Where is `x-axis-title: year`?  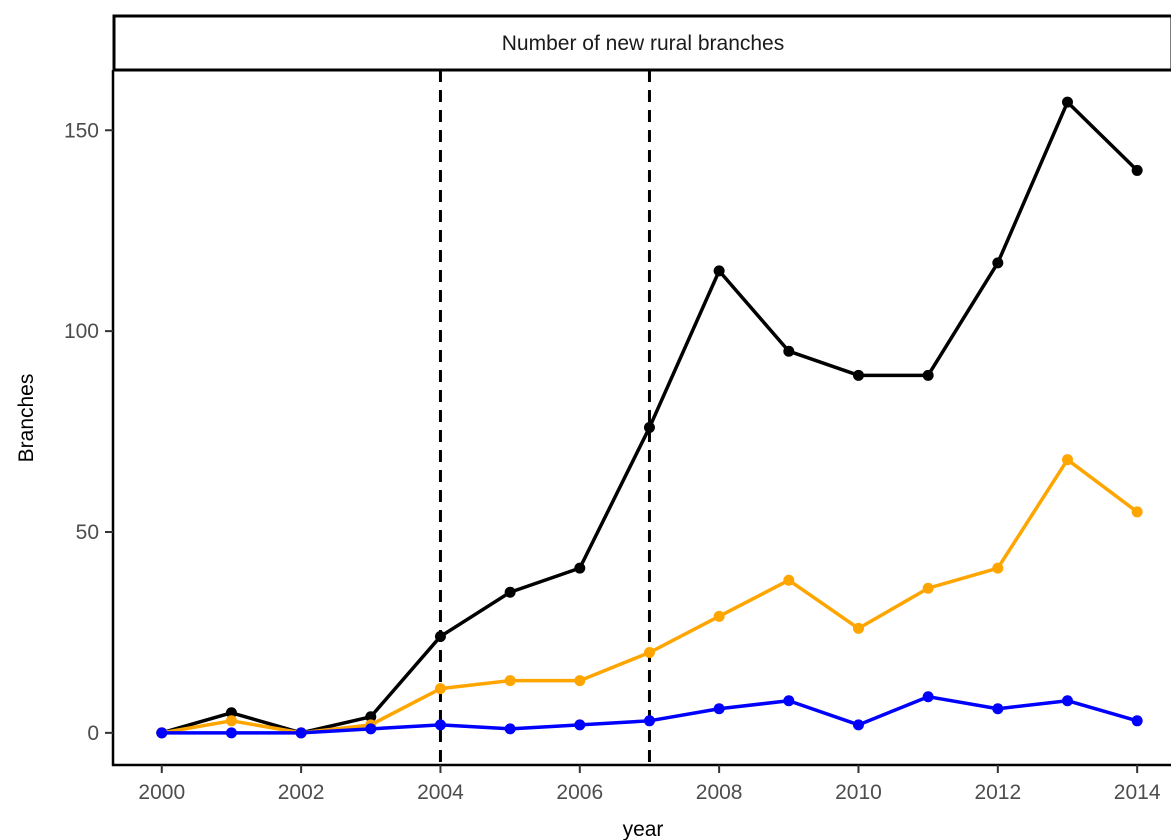
x-axis-title: year is located at coordinates (643, 829).